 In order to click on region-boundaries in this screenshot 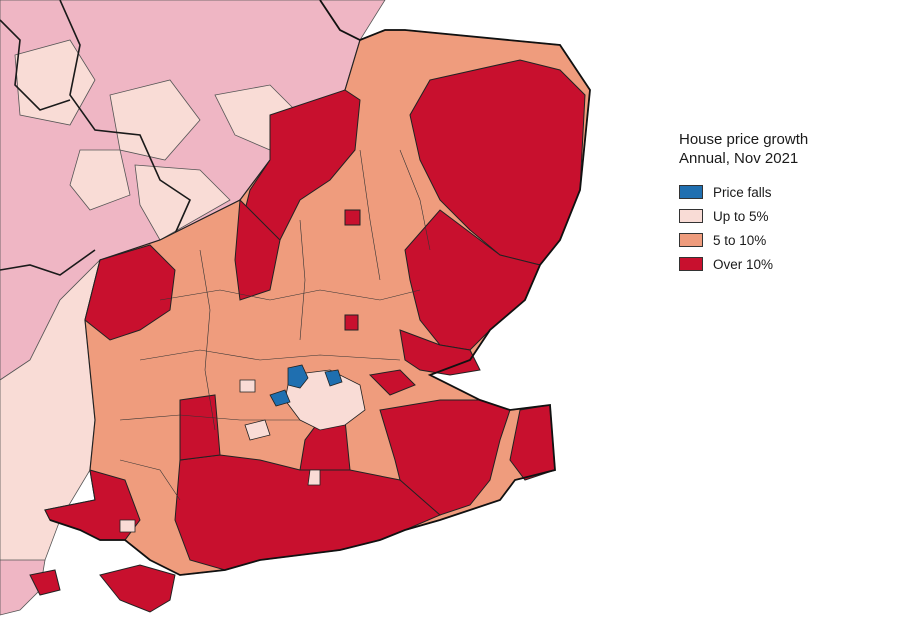, I will do `click(96, 138)`.